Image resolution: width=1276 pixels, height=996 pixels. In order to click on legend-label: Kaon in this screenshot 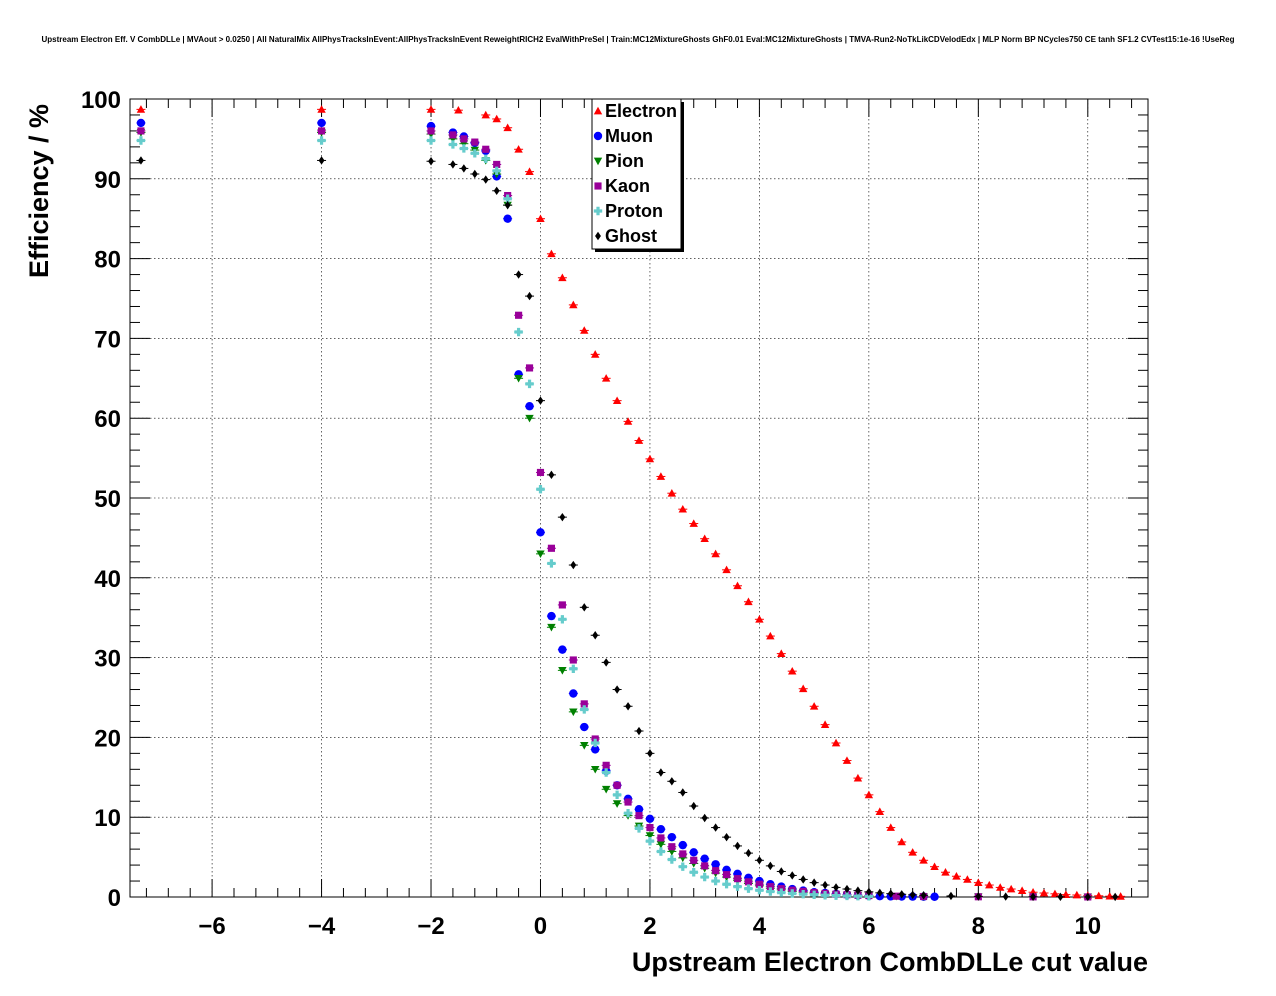, I will do `click(627, 186)`.